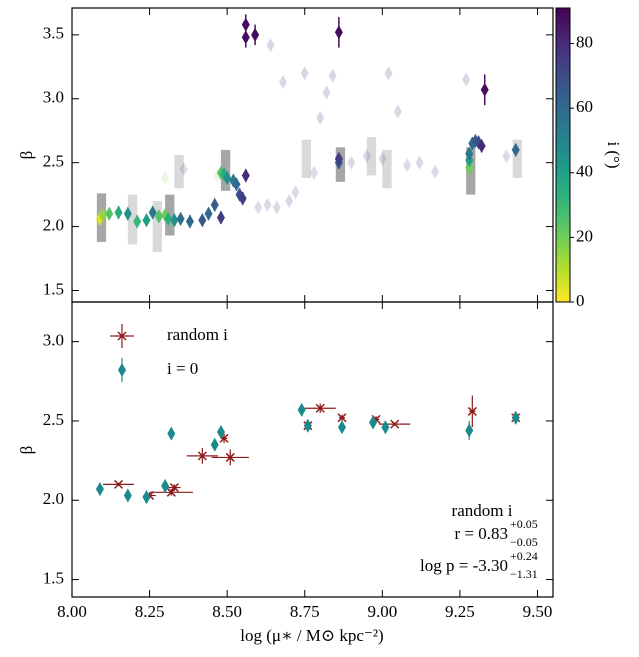 The image size is (639, 657). What do you see at coordinates (613, 154) in the screenshot?
I see `colorbar-label: i (°)` at bounding box center [613, 154].